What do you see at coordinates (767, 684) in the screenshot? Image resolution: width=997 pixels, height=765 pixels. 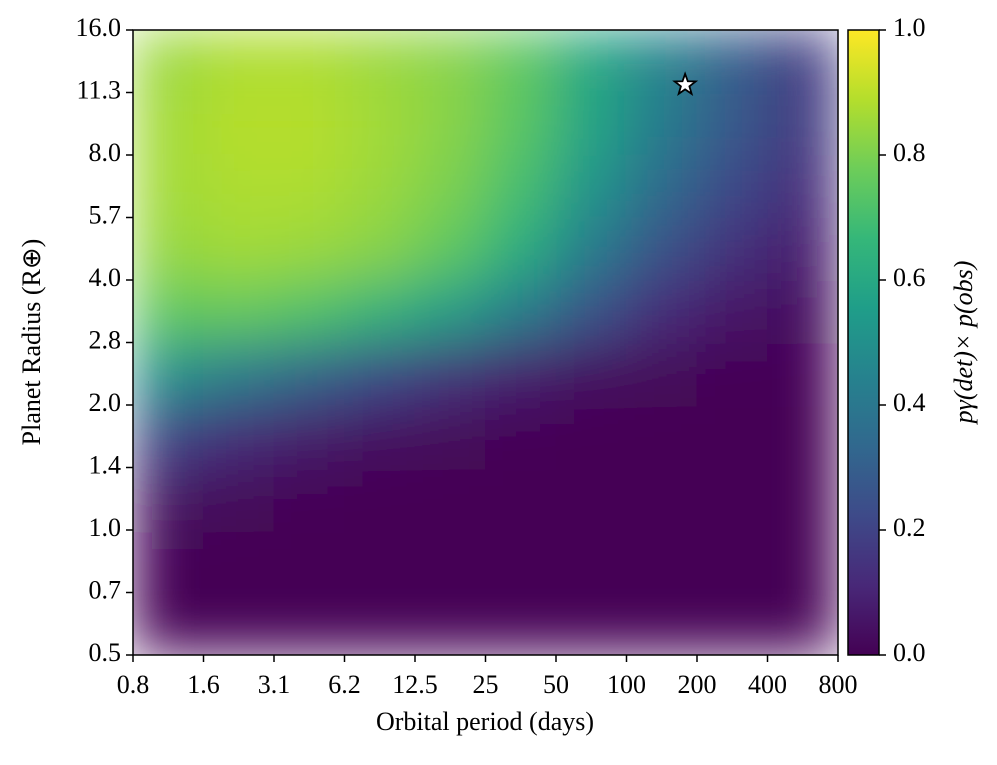 I see `x-tick-label: 400` at bounding box center [767, 684].